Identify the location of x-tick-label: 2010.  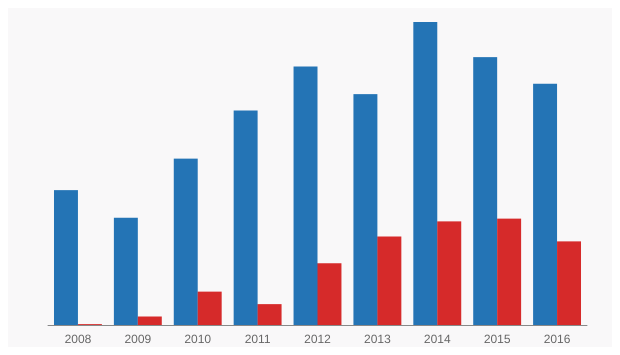
(198, 339).